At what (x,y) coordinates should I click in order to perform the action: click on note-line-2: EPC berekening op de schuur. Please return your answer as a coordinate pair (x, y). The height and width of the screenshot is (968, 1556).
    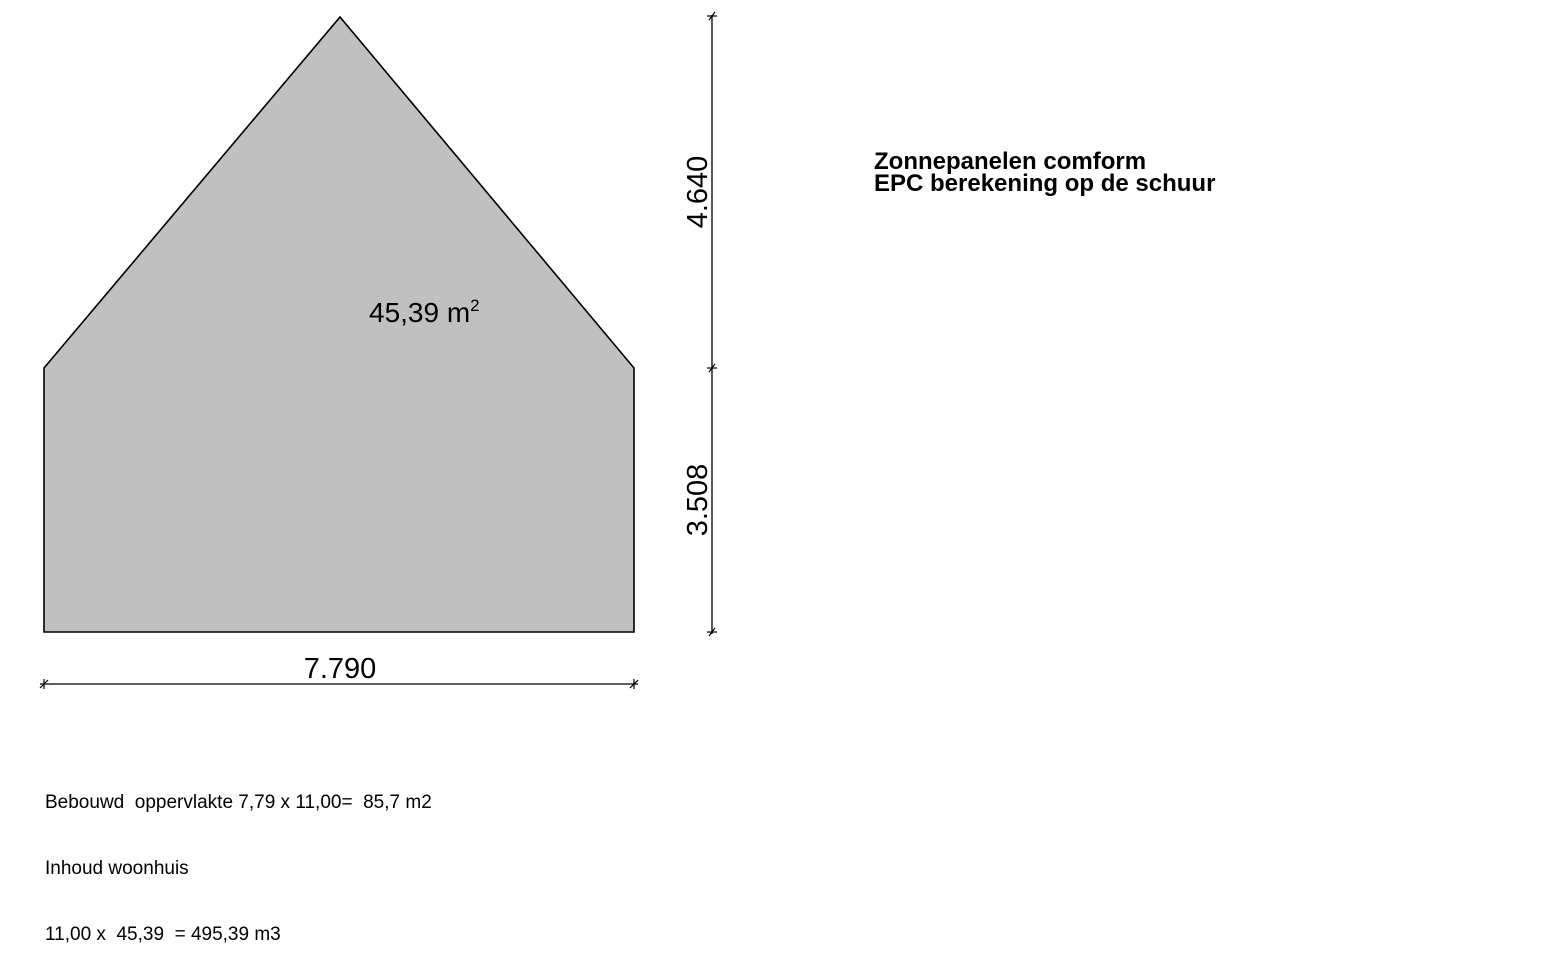
    Looking at the image, I should click on (1045, 183).